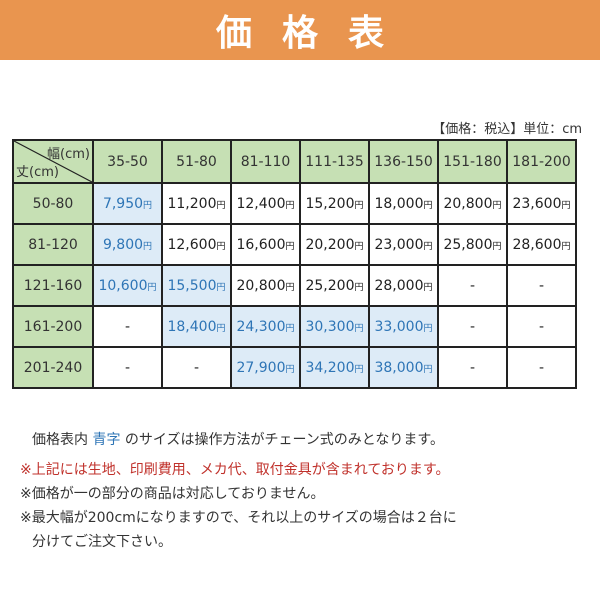  I want to click on price-cell: 24,300円, so click(265, 326).